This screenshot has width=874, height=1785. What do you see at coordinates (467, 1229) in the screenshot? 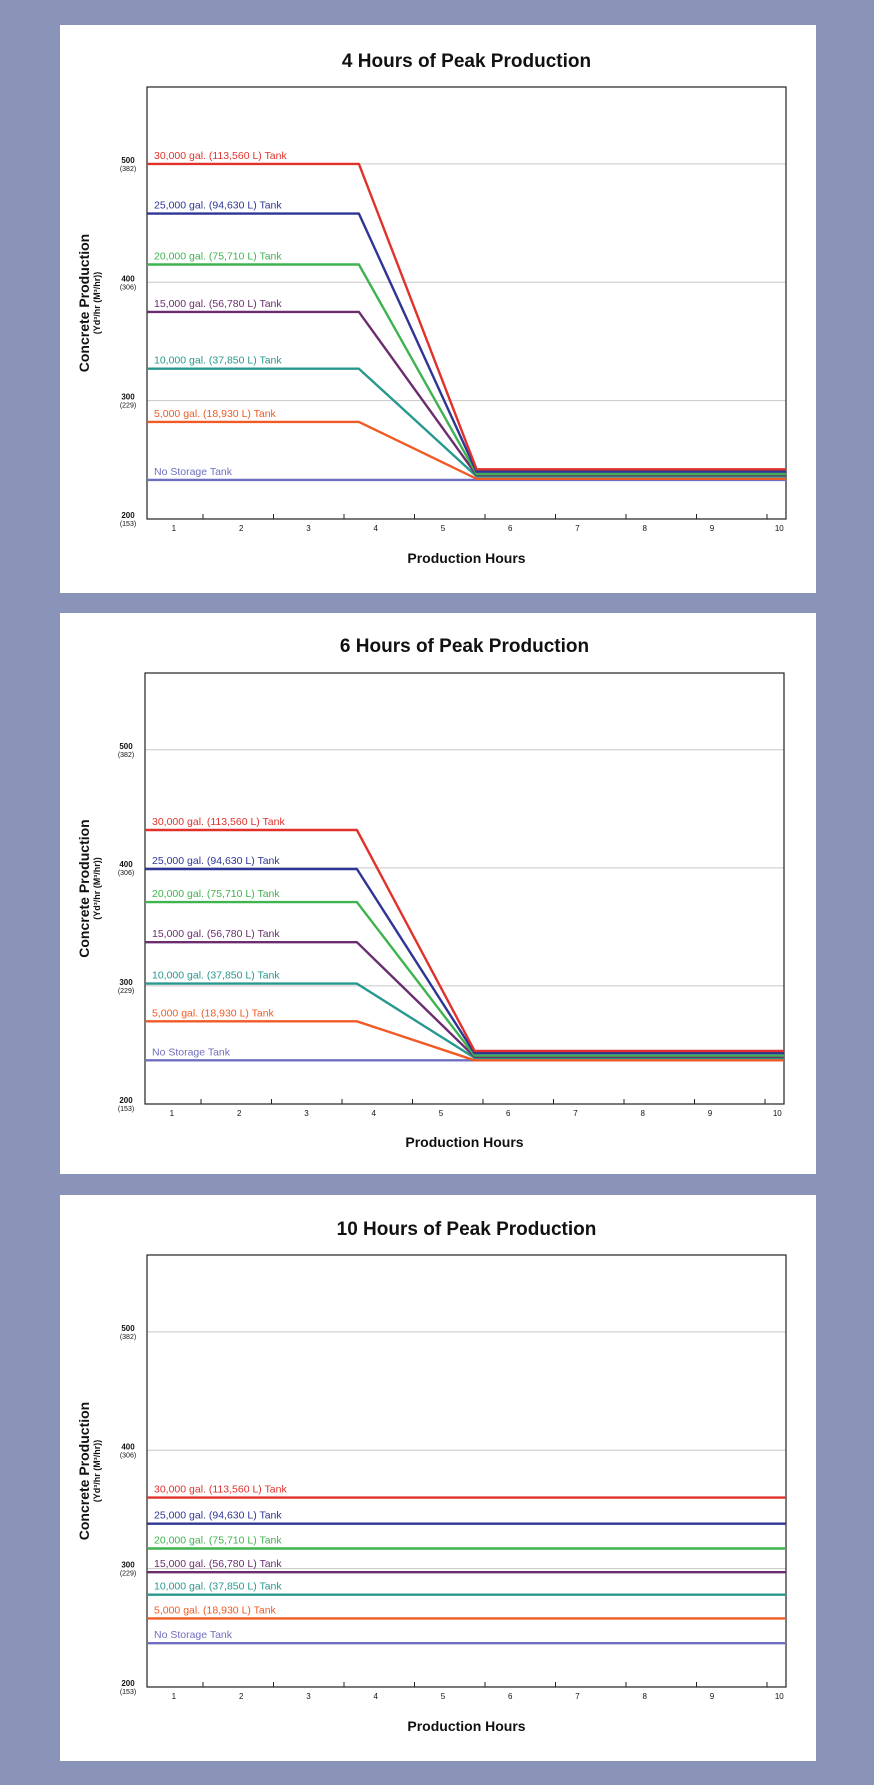
I see `chart-title: 10 Hours of Peak Production` at bounding box center [467, 1229].